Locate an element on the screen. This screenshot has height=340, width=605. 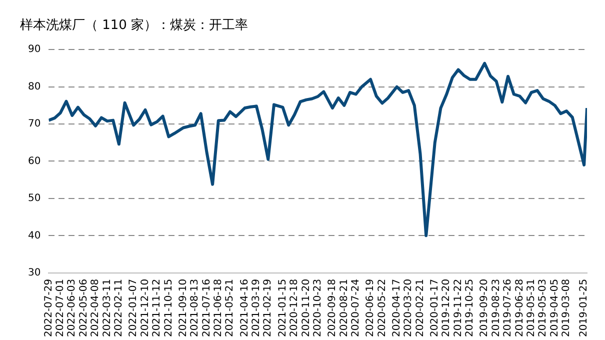
x-tick-label: 2020-10-23 is located at coordinates (318, 308).